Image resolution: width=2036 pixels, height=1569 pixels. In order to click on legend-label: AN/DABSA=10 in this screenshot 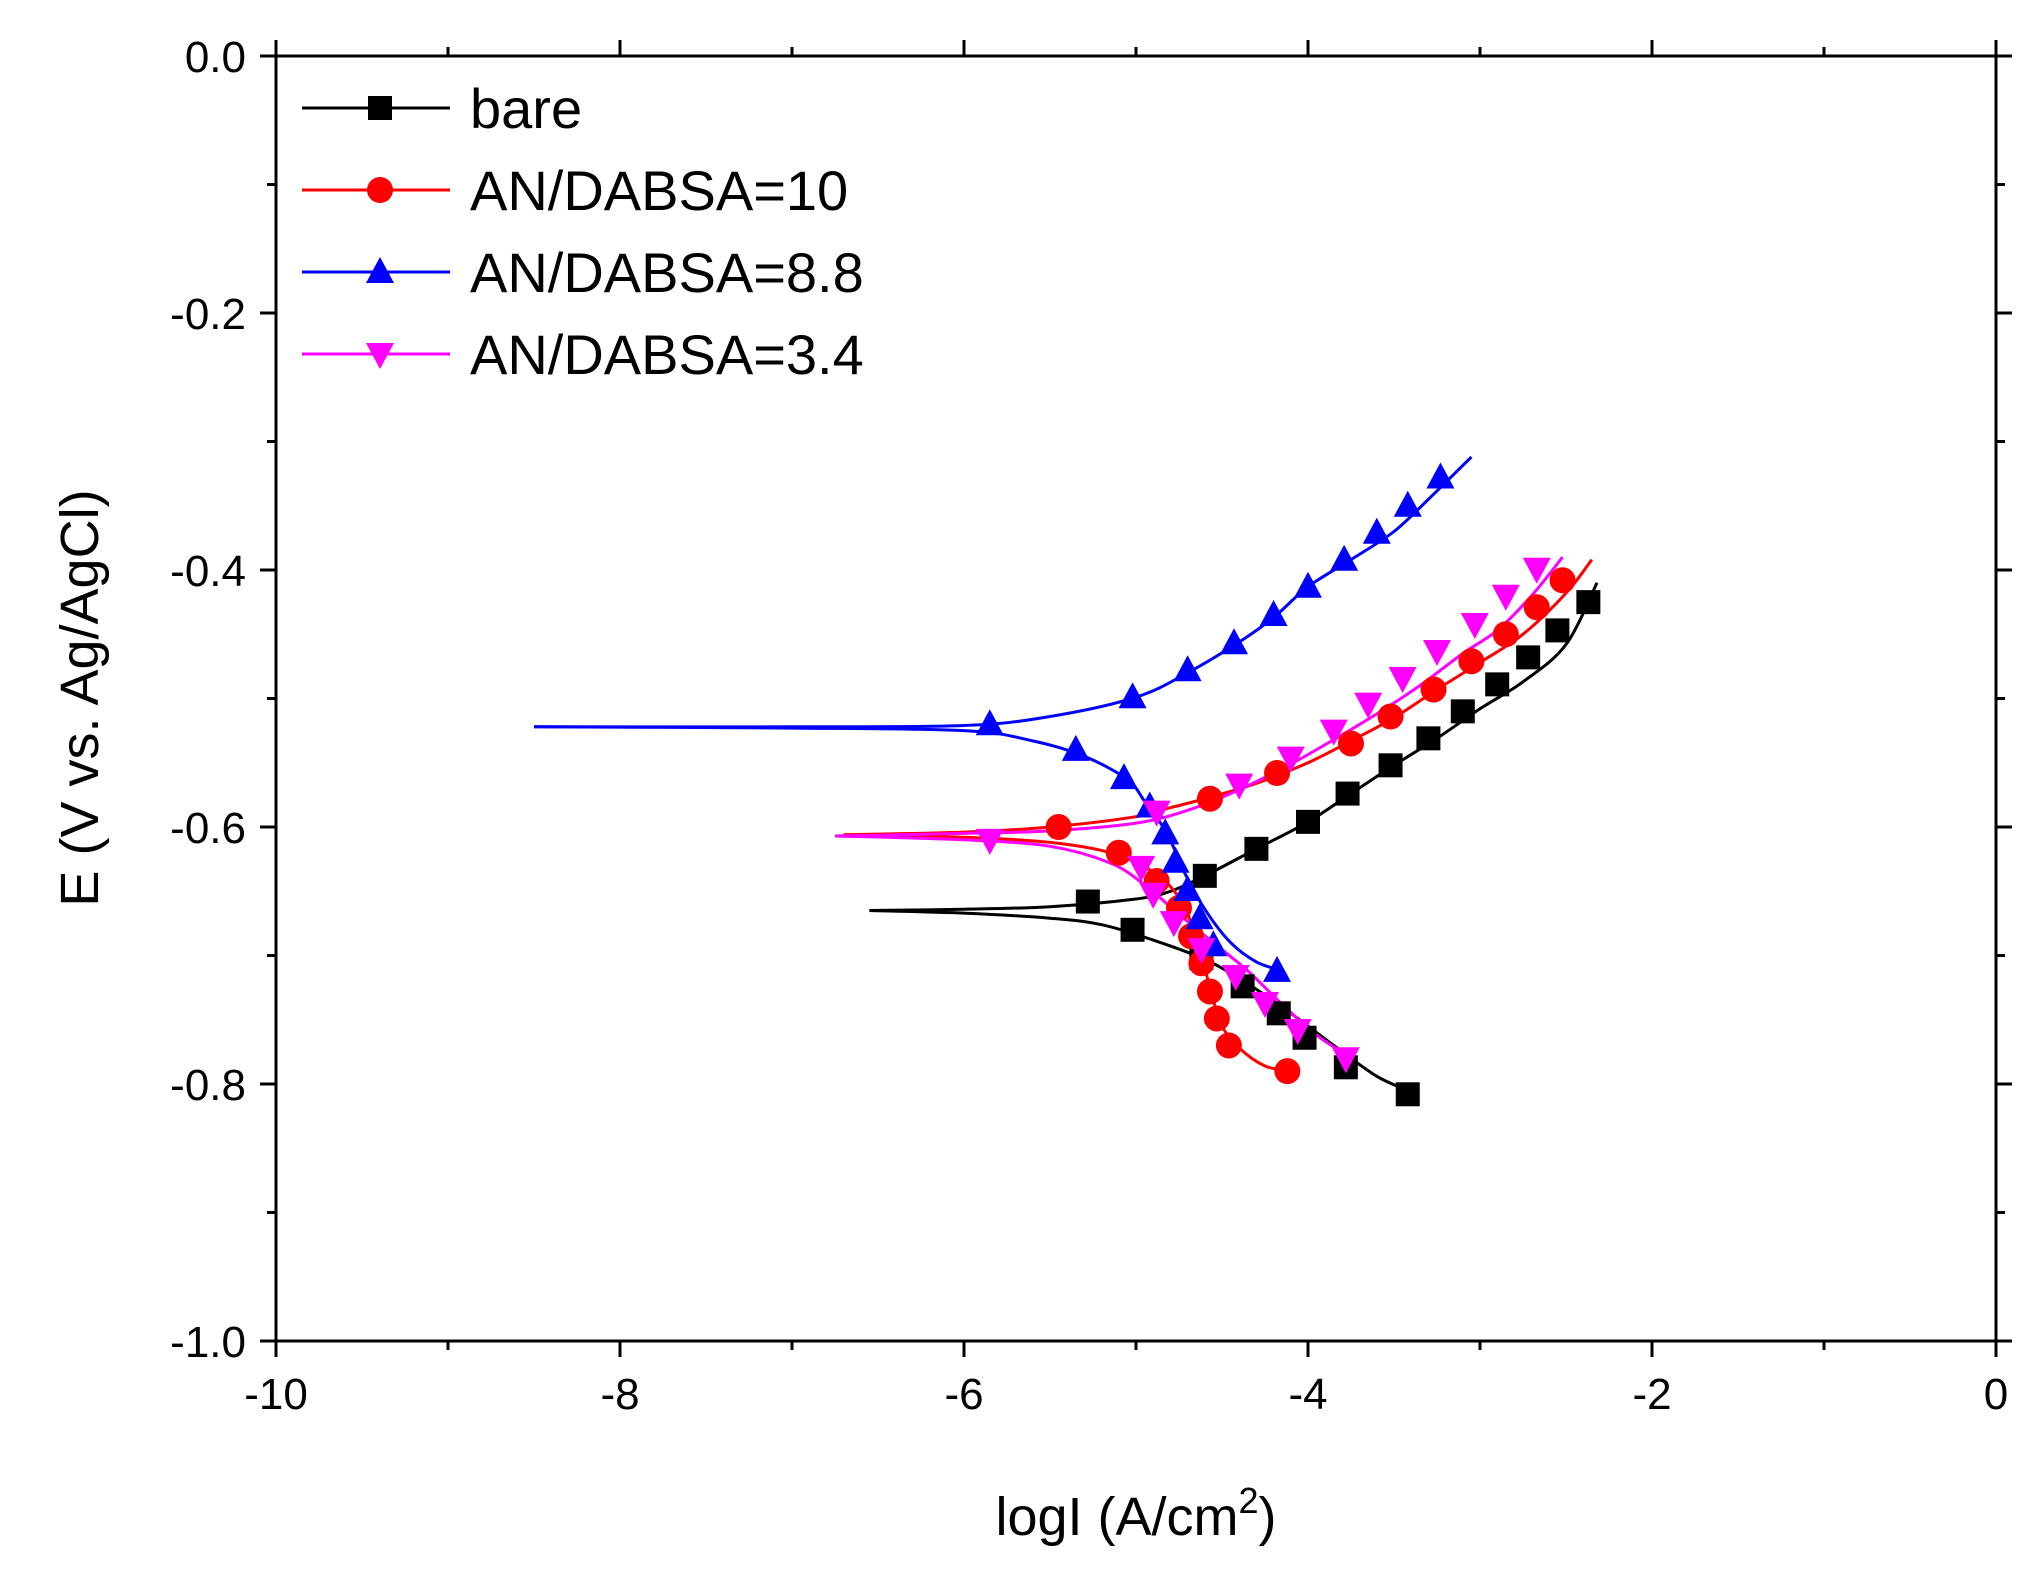, I will do `click(659, 190)`.